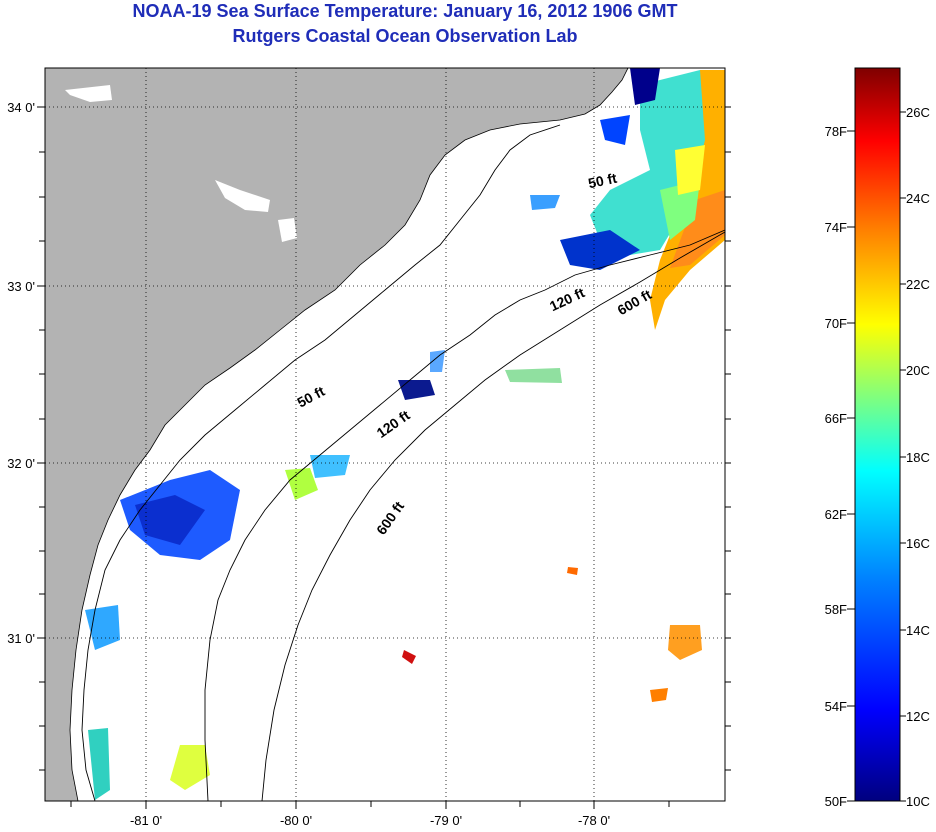  I want to click on colorbar-f-label: 66F, so click(836, 418).